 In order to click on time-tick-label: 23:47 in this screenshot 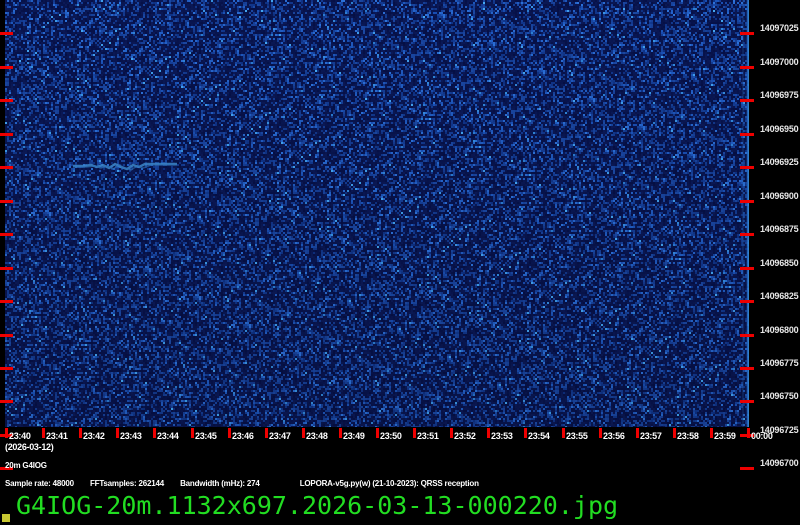, I will do `click(280, 436)`.